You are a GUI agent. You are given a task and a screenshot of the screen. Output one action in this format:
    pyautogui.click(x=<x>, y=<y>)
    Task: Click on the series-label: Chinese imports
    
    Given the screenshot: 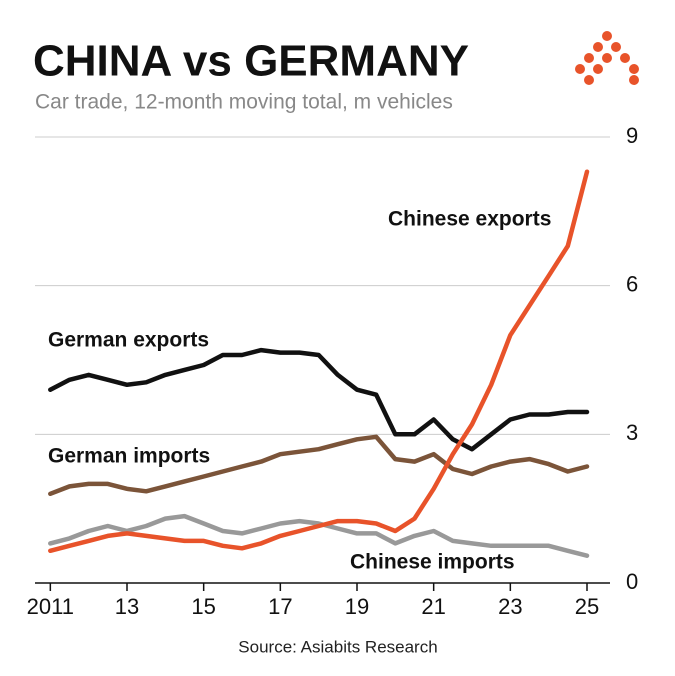 What is the action you would take?
    pyautogui.click(x=432, y=562)
    